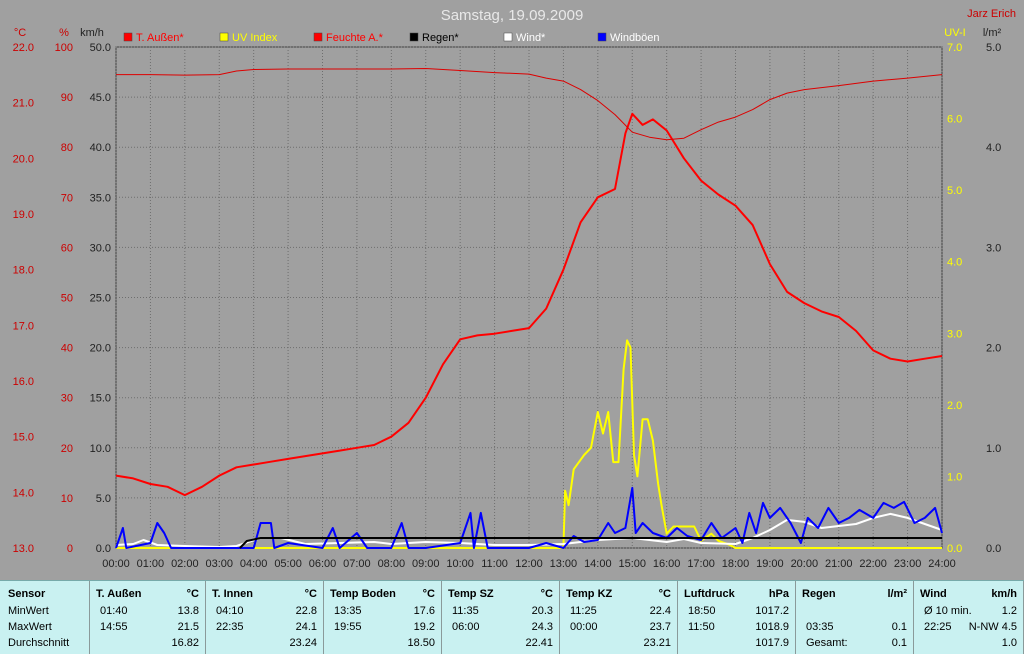 The image size is (1024, 654). What do you see at coordinates (67, 148) in the screenshot?
I see `humidity-tick-label: 80` at bounding box center [67, 148].